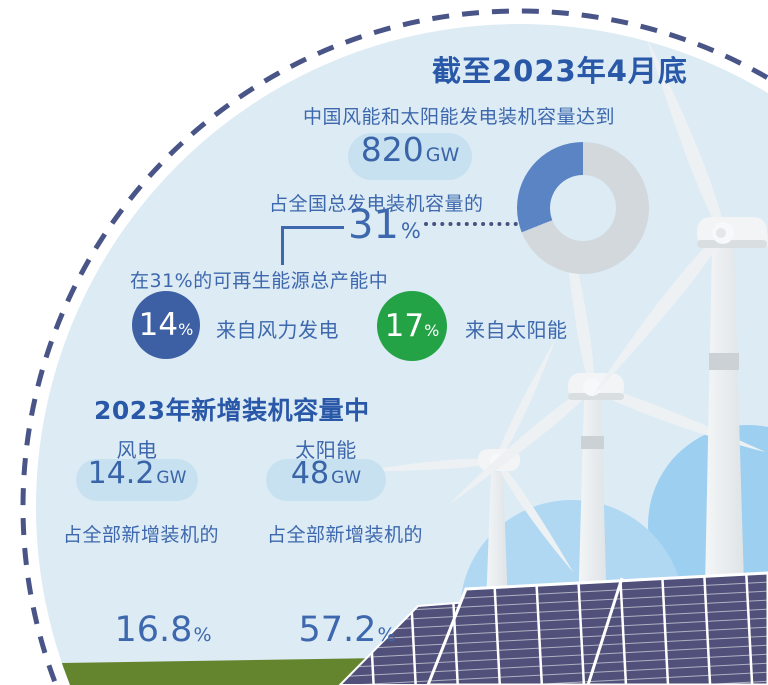 This screenshot has width=768, height=685. I want to click on wind-new-share-value: 16.8, so click(153, 630).